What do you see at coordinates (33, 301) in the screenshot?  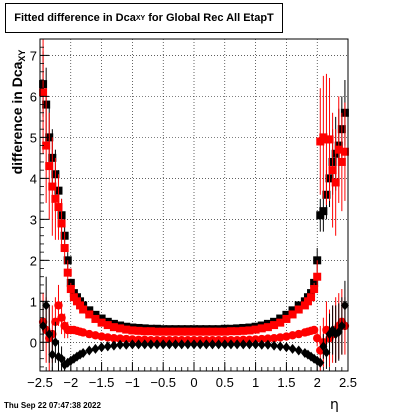 I see `y-tick-label: 1` at bounding box center [33, 301].